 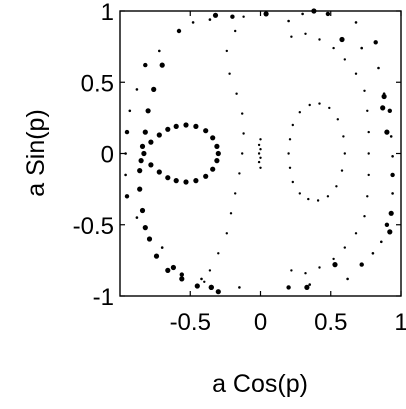 I want to click on y-axis-label: a Sin(p), so click(x=36, y=153).